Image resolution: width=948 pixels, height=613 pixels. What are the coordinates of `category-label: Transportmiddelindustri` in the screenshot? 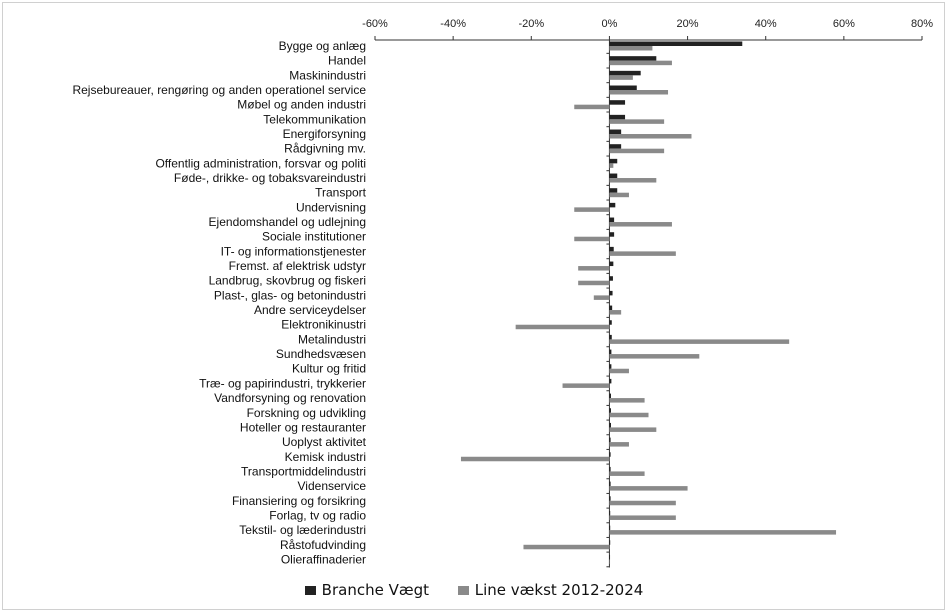 It's located at (303, 471).